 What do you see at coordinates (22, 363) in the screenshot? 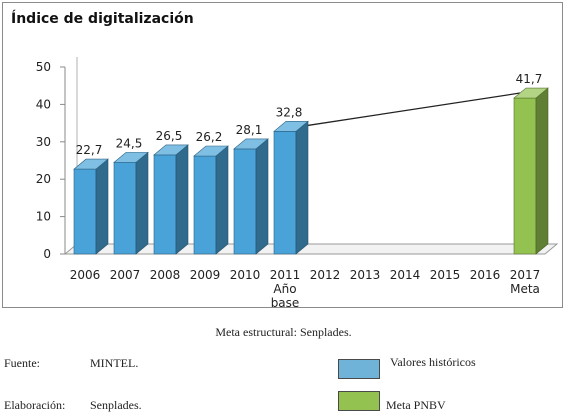
I see `source-label: Fuente:` at bounding box center [22, 363].